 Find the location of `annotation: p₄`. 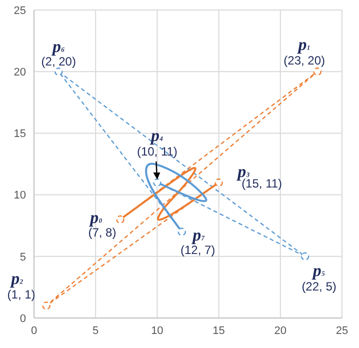

annotation: p₄ is located at coordinates (156, 135).